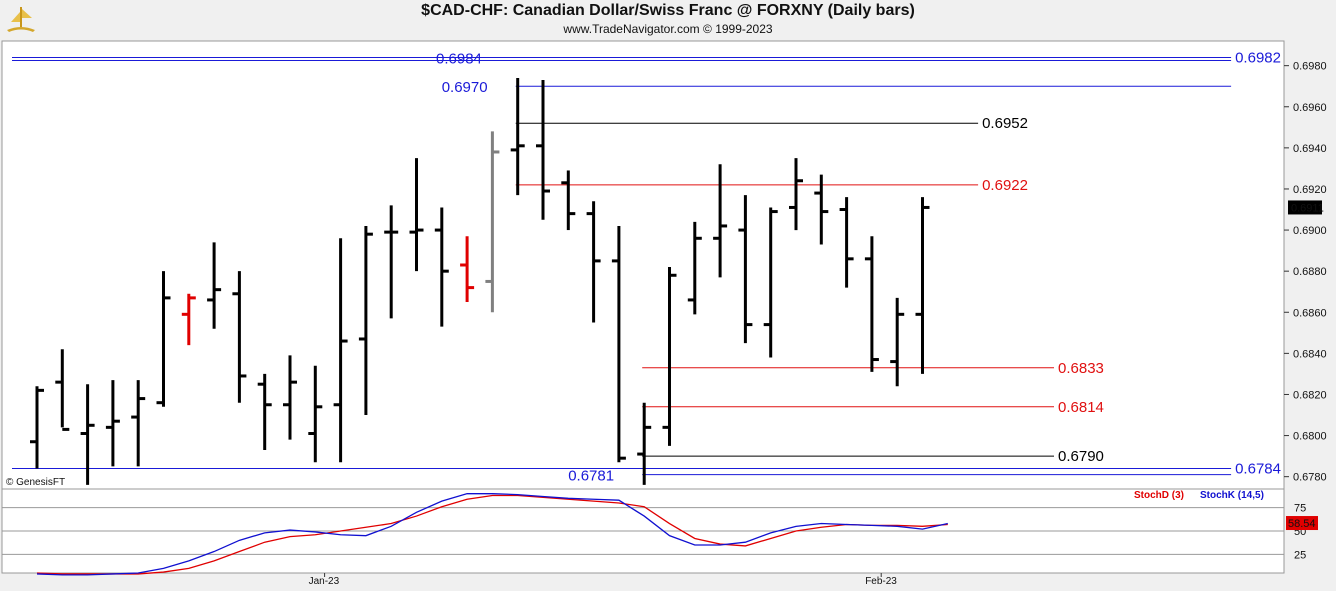  I want to click on price-axis-label: 0.6900, so click(1310, 231).